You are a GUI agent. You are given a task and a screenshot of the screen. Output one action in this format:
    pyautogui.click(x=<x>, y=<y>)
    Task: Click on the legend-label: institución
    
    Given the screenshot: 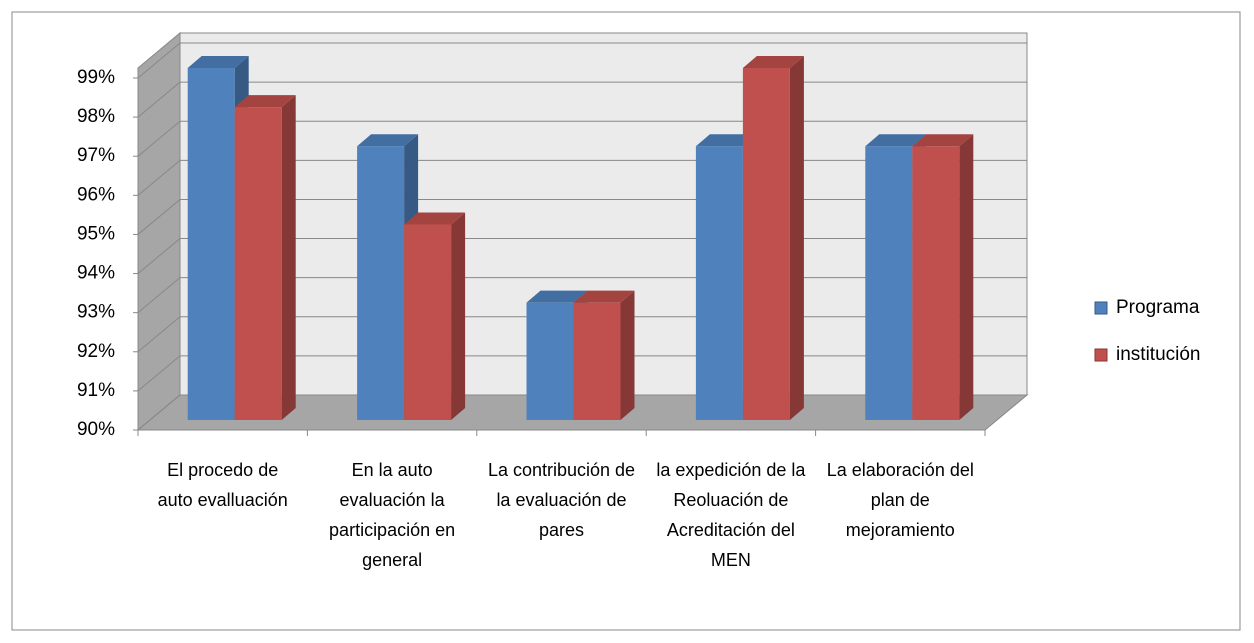 What is the action you would take?
    pyautogui.click(x=1158, y=354)
    